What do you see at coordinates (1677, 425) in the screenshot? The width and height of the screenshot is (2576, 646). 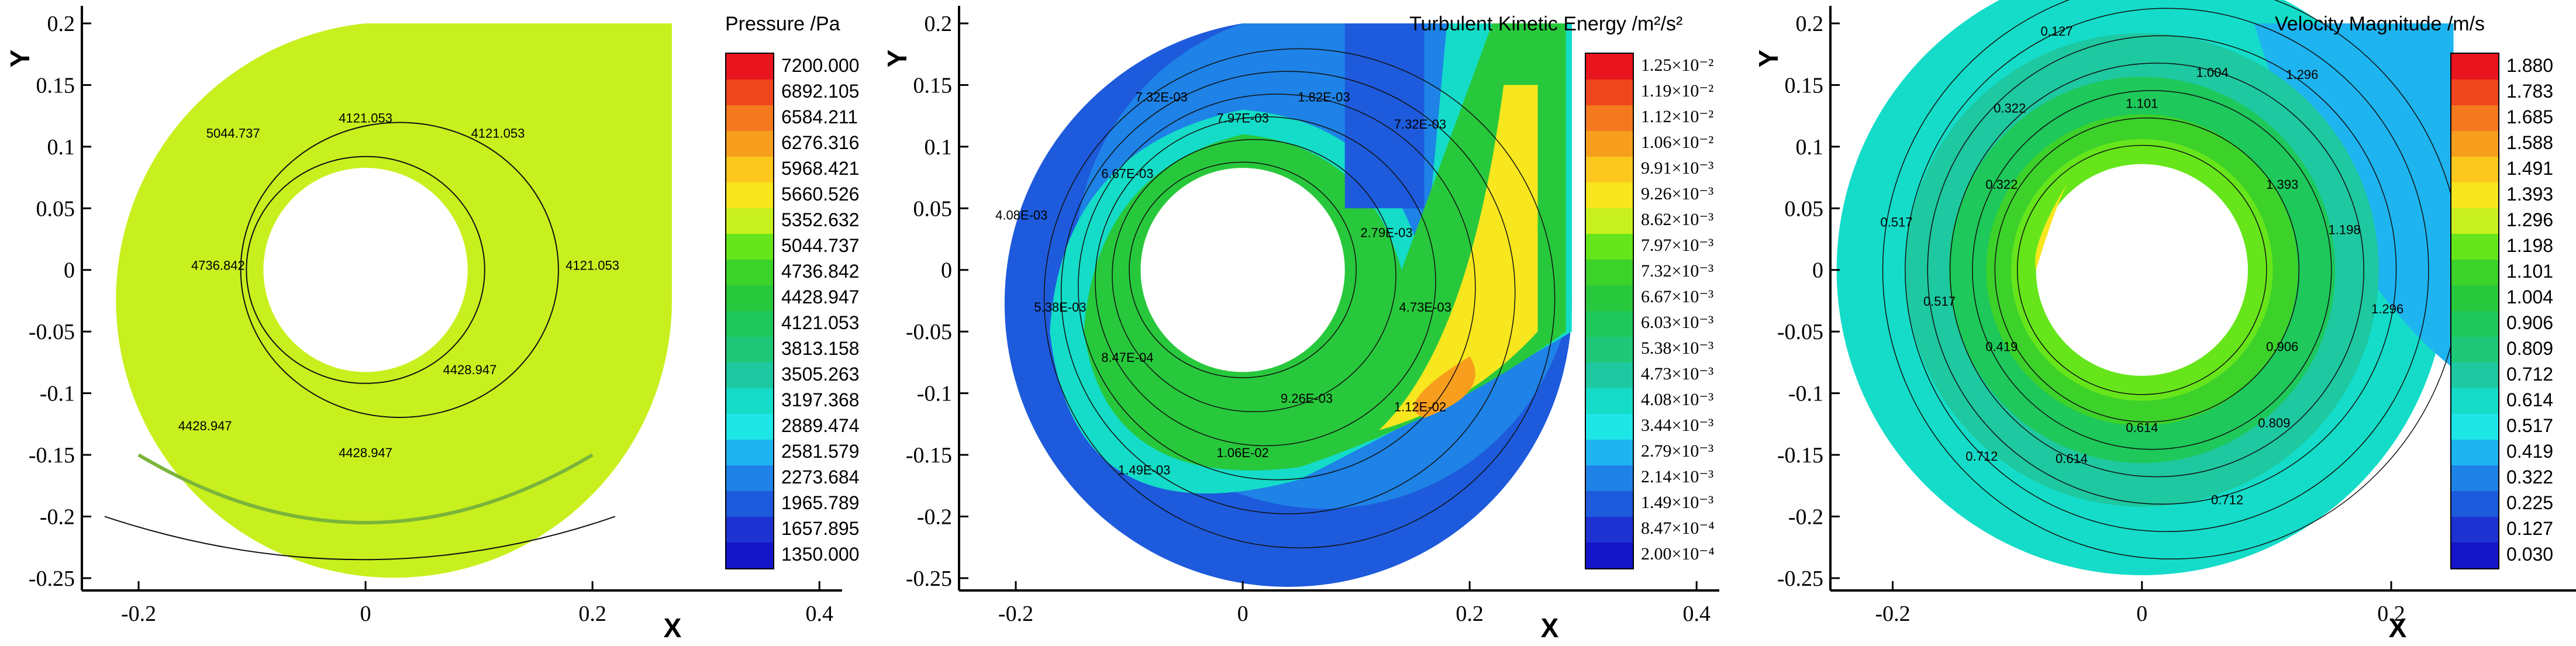 I see `legend-level-label: 3.44×10⁻³` at bounding box center [1677, 425].